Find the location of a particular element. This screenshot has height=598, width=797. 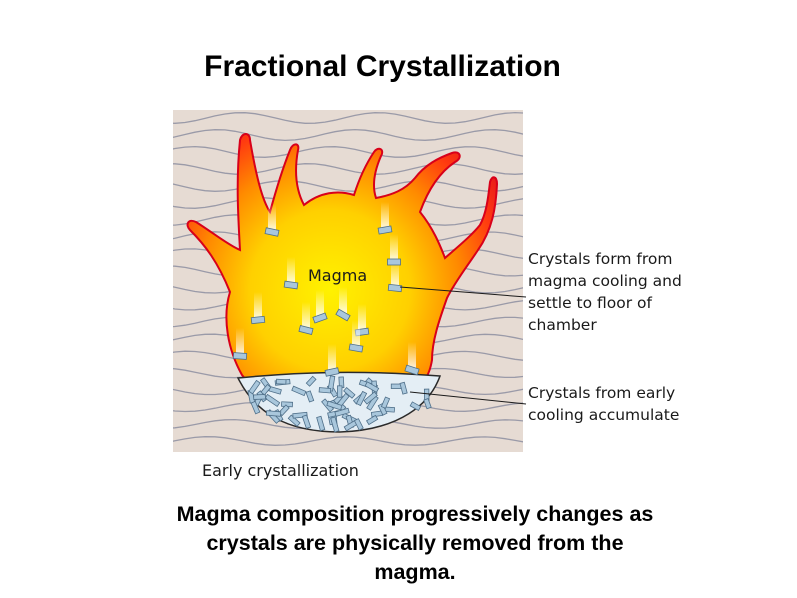

leader-line-top is located at coordinates (463, 292).